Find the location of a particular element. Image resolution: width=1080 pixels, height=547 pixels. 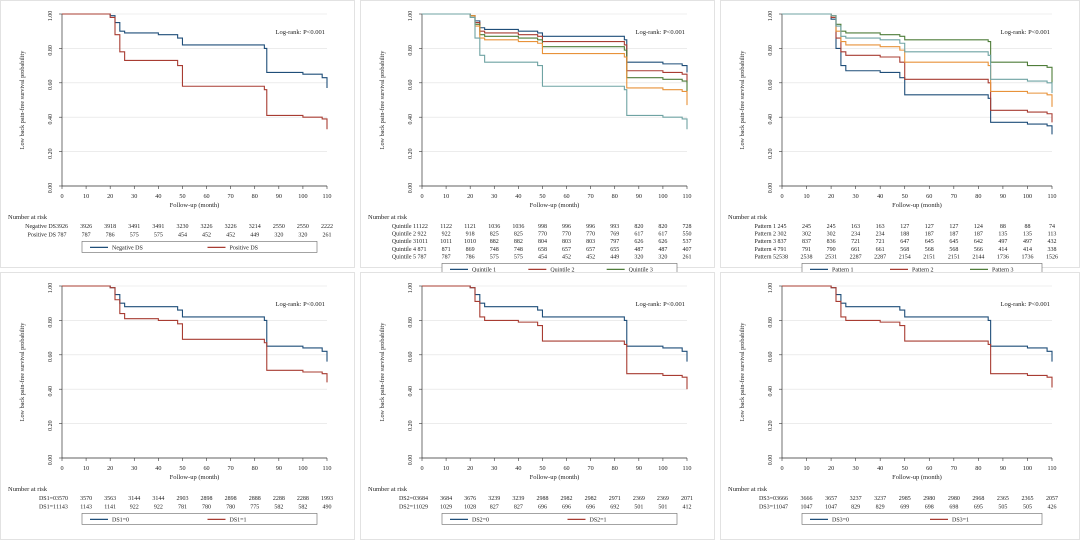

risk-count: 645 is located at coordinates (929, 242).